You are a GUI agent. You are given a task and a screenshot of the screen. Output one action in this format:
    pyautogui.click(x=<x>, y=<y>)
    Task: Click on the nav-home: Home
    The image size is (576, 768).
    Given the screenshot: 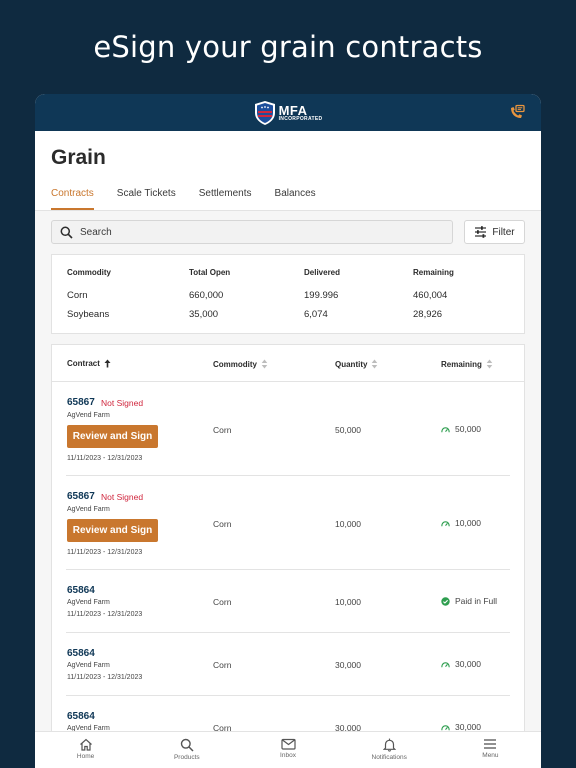 What is the action you would take?
    pyautogui.click(x=85, y=750)
    